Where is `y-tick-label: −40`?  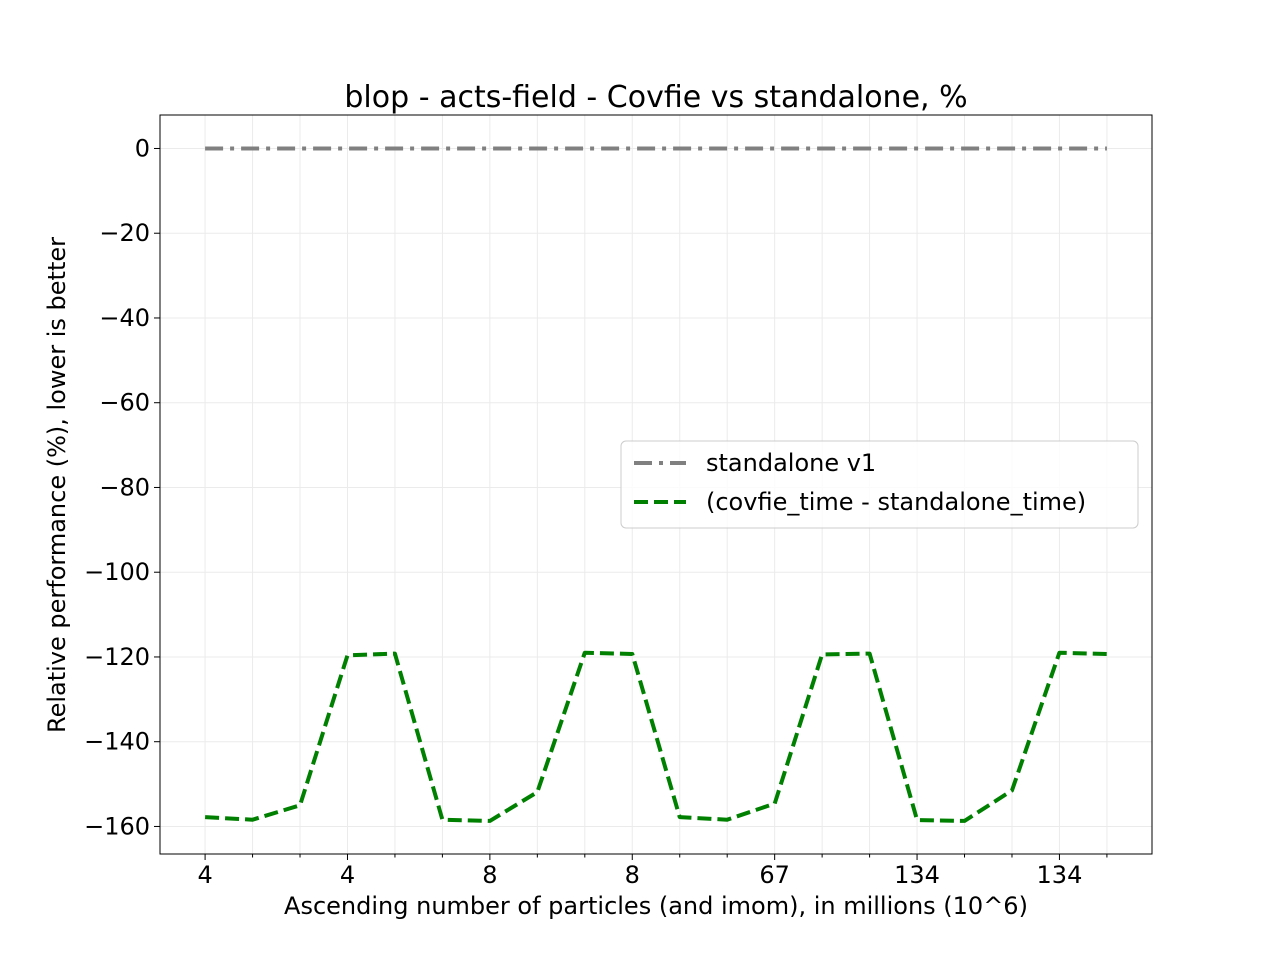 y-tick-label: −40 is located at coordinates (124, 318).